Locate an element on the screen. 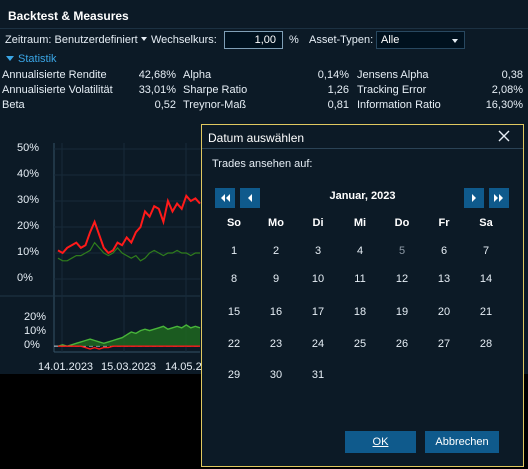  header-divider is located at coordinates (264, 28).